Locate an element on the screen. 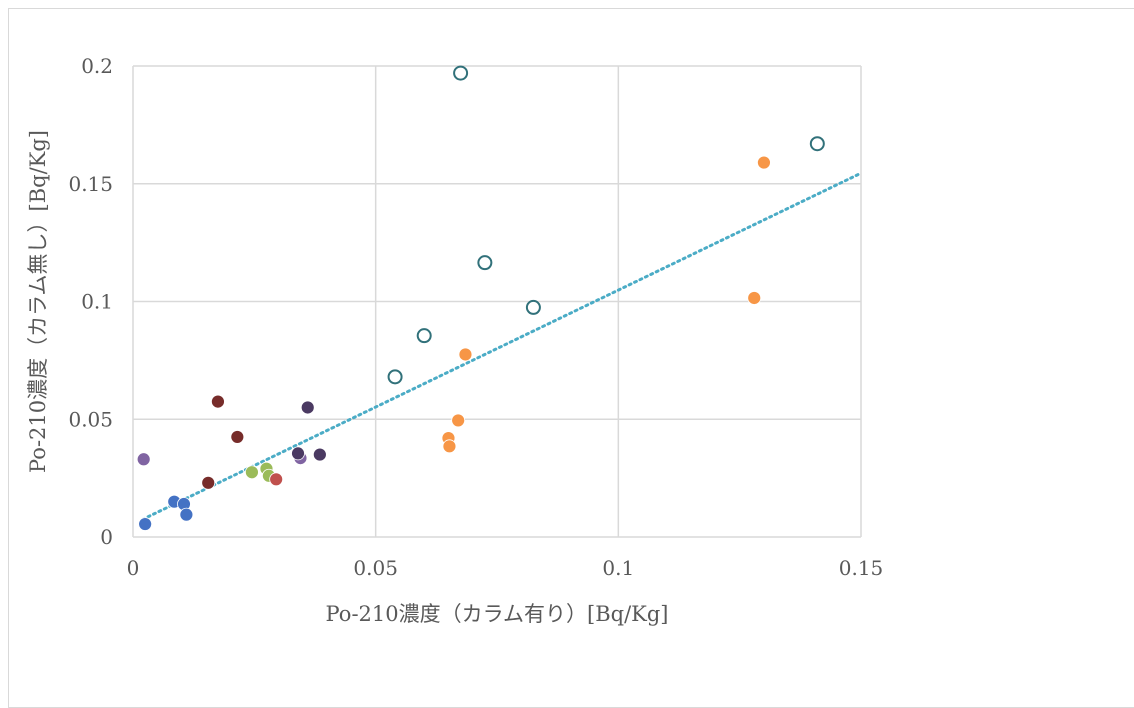 The image size is (1134, 708). x-tick-label: 0.15 is located at coordinates (861, 568).